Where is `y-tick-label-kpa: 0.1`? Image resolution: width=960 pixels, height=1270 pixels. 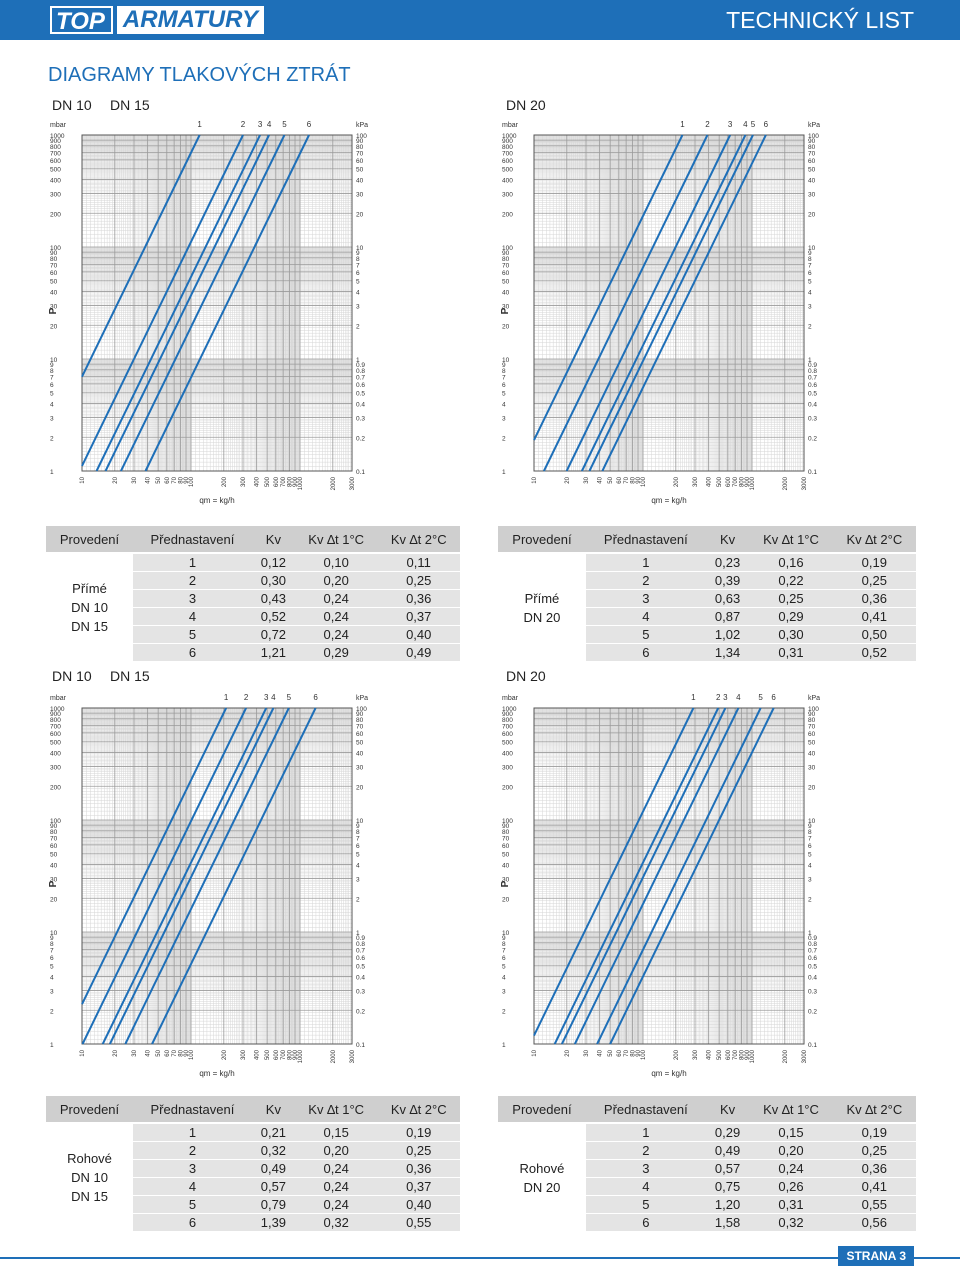 y-tick-label-kpa: 0.1 is located at coordinates (360, 1045).